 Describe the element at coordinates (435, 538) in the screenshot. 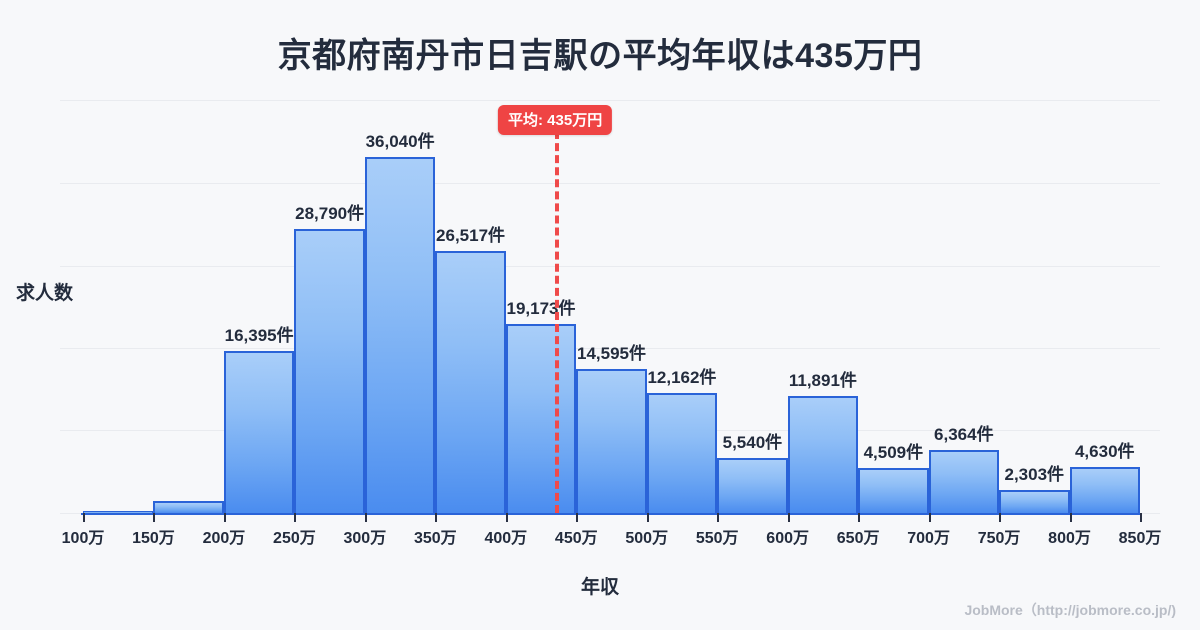

I see `x-axis-tick-label: 350万` at that location.